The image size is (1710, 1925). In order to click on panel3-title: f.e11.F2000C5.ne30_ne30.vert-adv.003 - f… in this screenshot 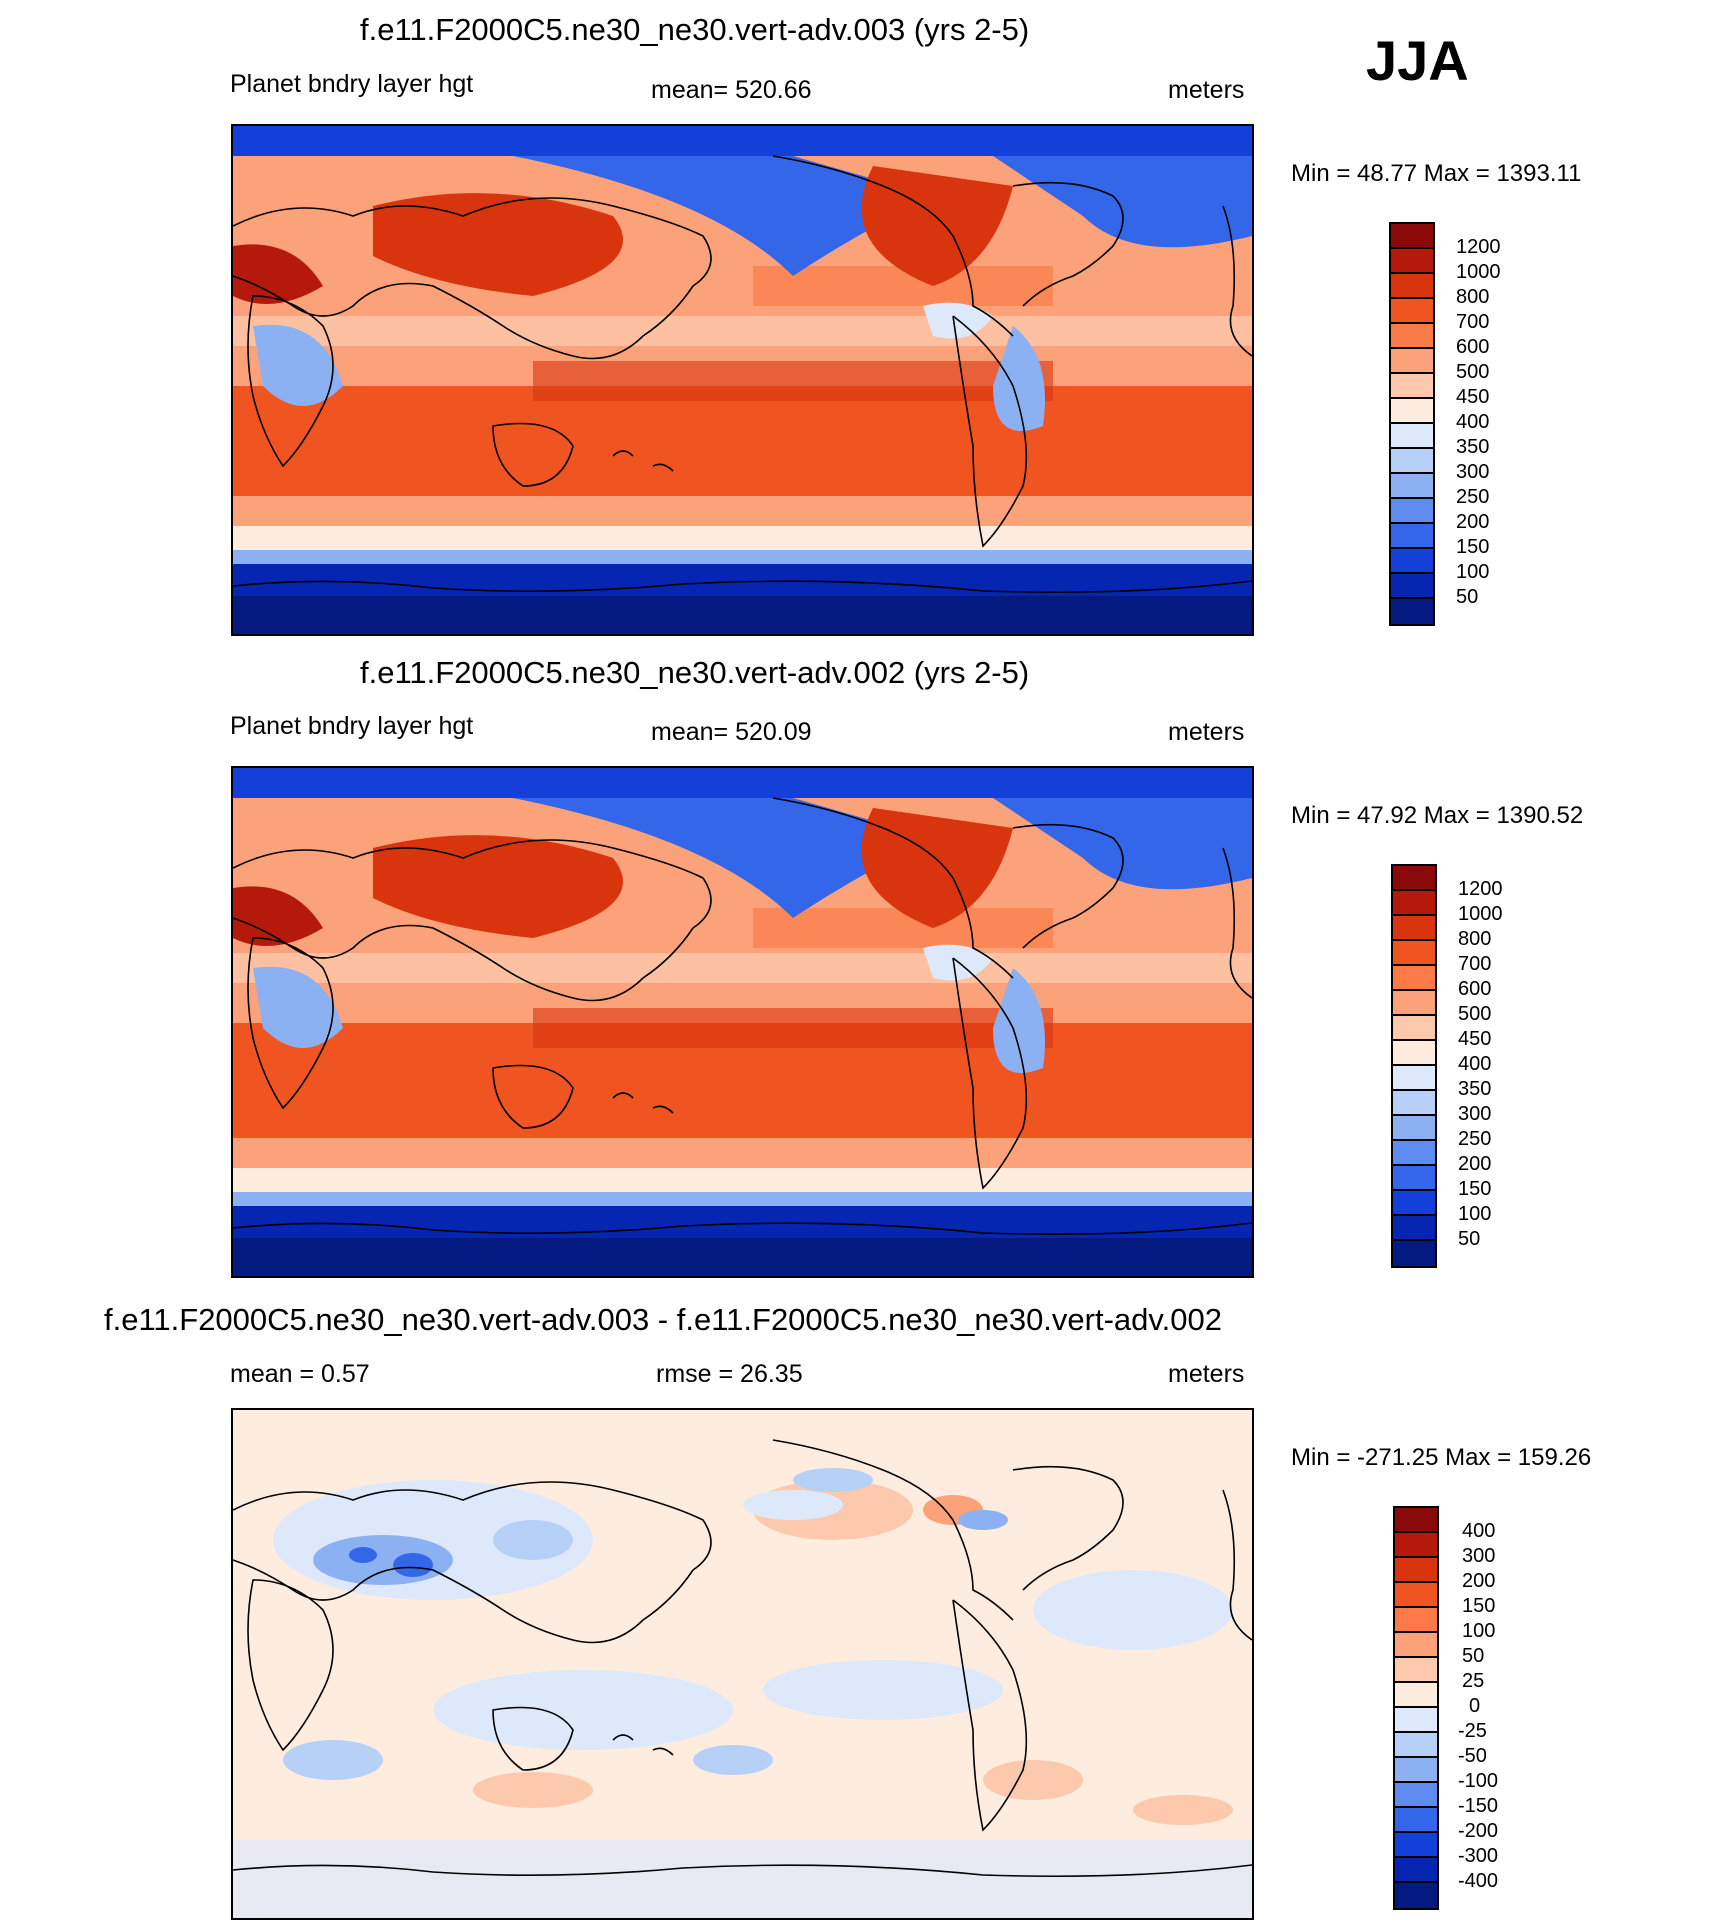, I will do `click(663, 1319)`.